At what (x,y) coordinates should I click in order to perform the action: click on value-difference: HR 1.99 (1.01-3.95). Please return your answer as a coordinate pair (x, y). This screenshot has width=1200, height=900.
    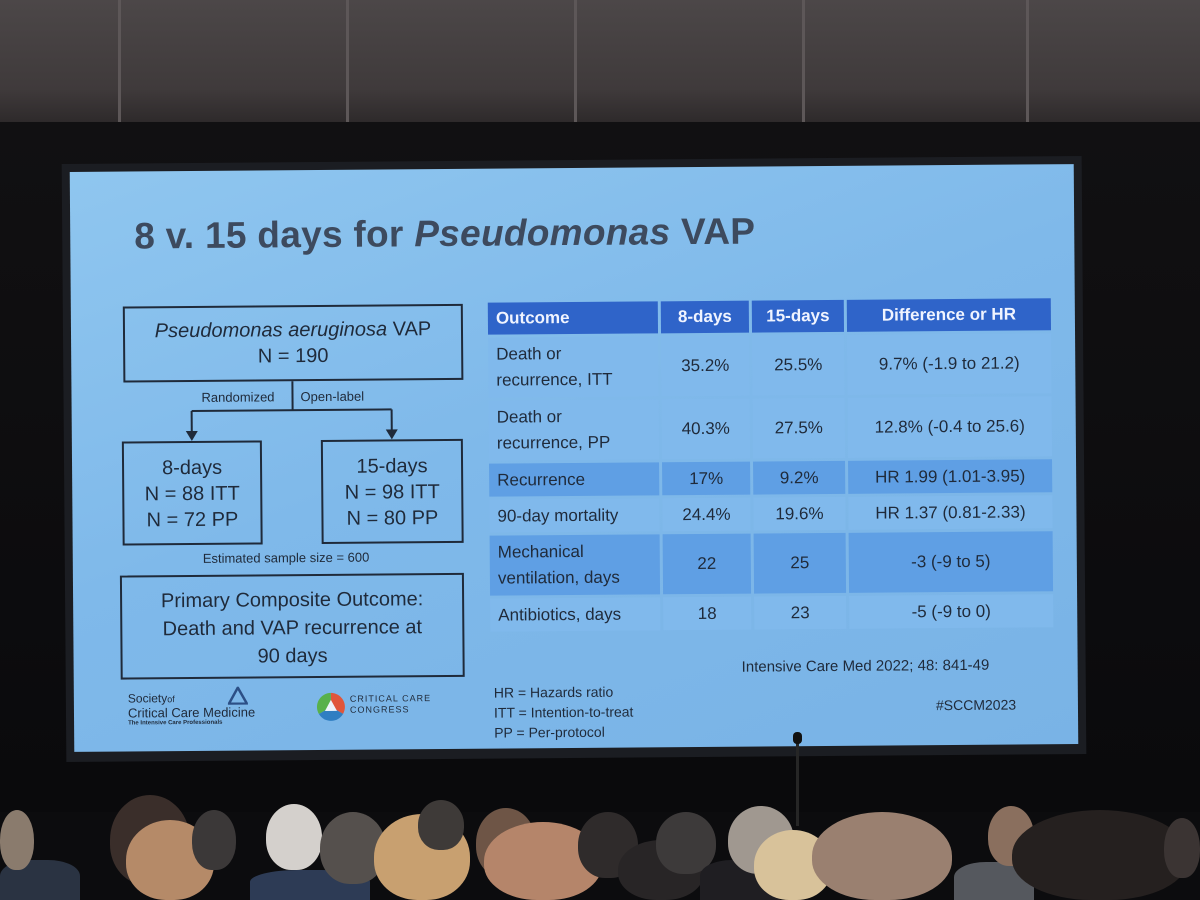
    Looking at the image, I should click on (950, 476).